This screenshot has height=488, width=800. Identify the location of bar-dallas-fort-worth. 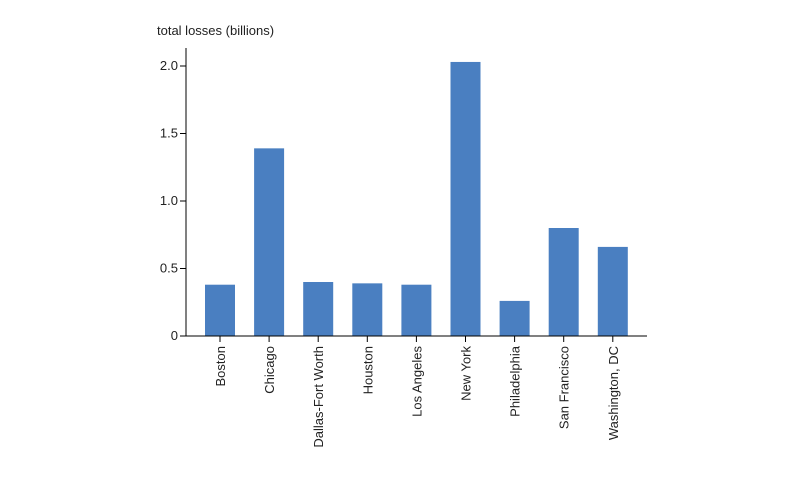
(318, 309).